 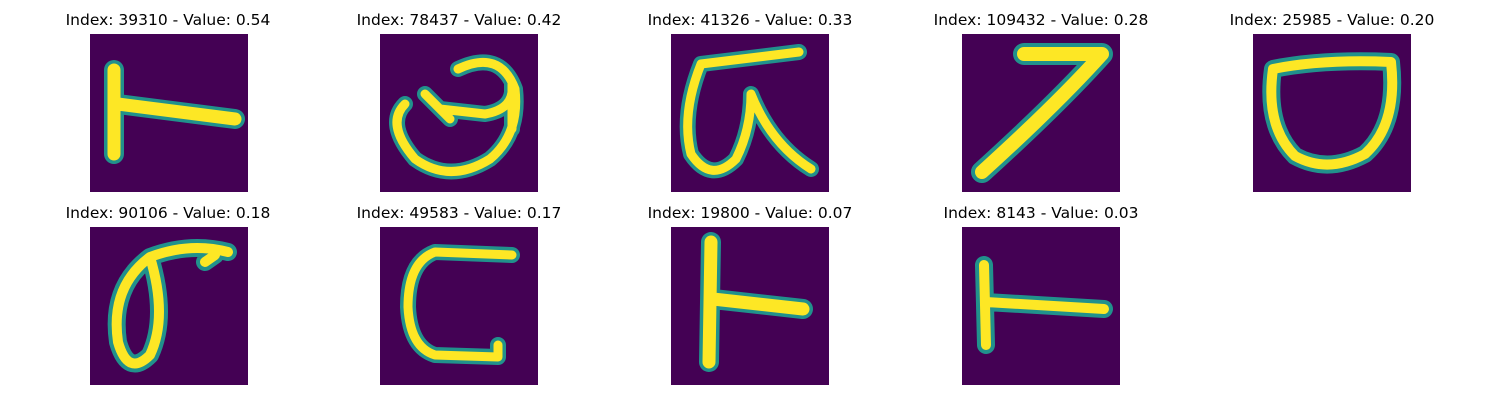 I want to click on panel-7: Index: 19800 - Value: 0.07, so click(x=750, y=298).